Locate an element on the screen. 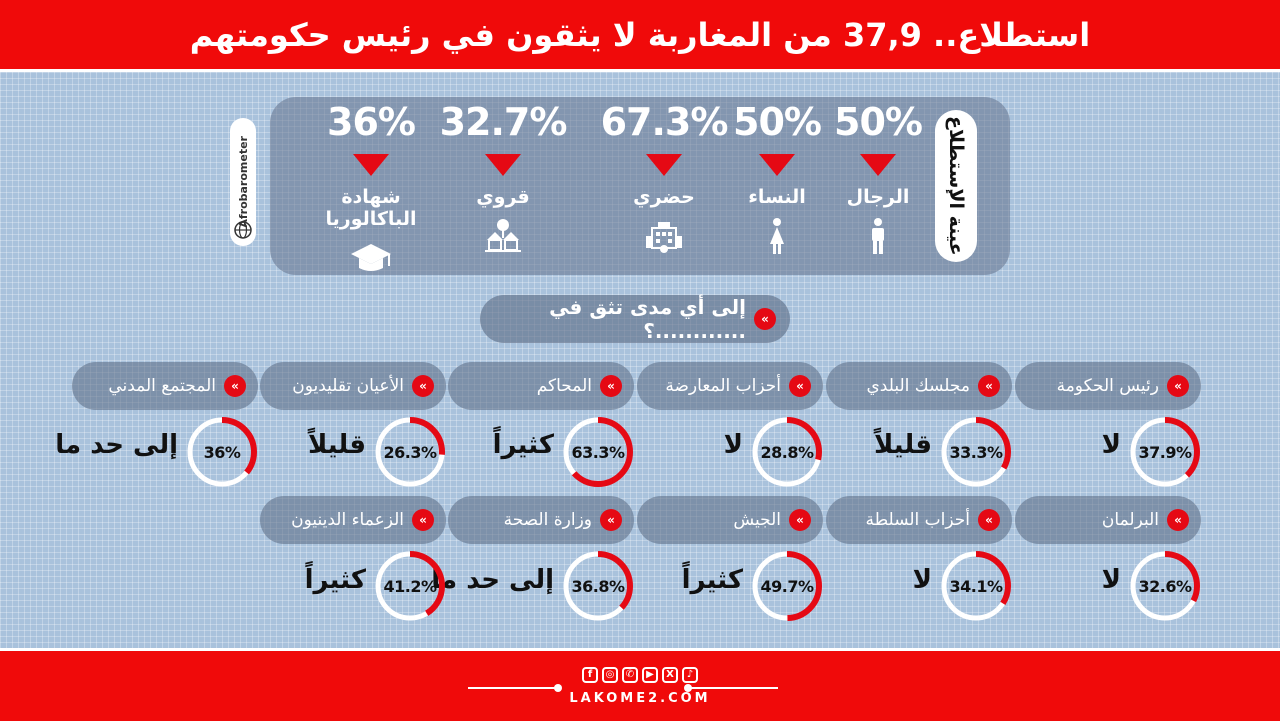  percentage-value: 41.2% is located at coordinates (410, 586).